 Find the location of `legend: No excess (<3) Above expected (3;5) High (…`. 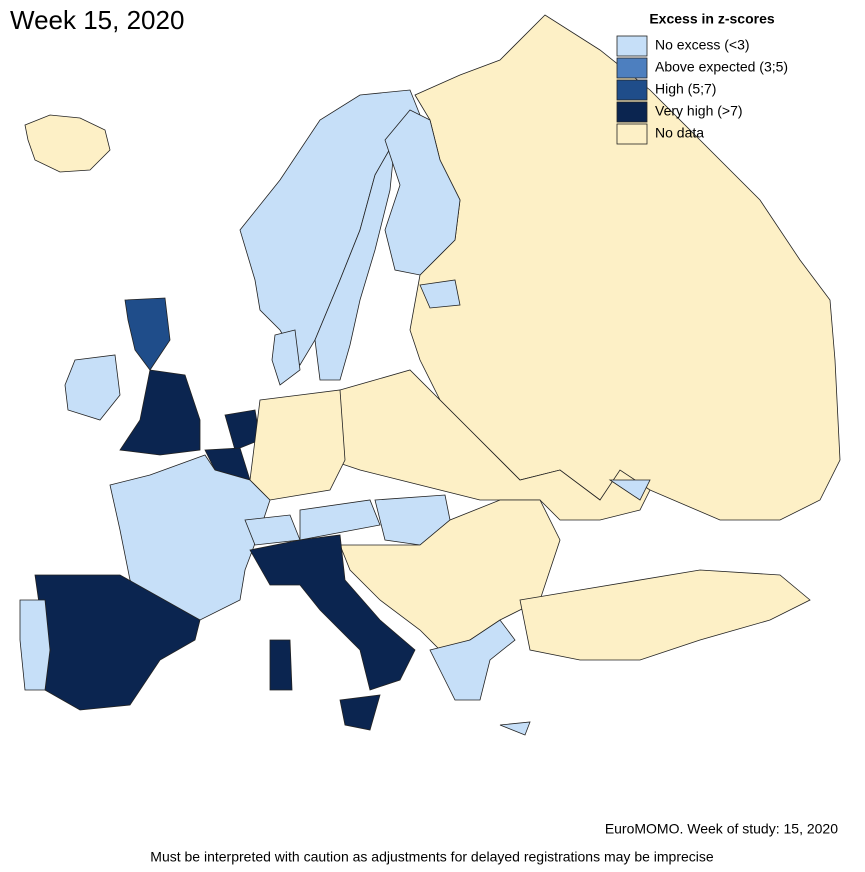

legend: No excess (<3) Above expected (3;5) High (… is located at coordinates (702, 90).